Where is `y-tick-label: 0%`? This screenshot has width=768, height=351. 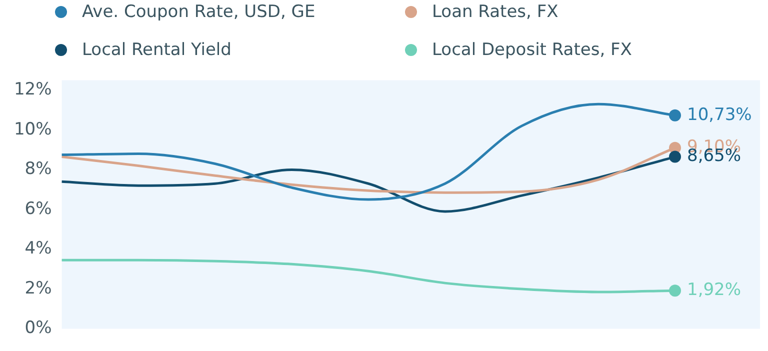 y-tick-label: 0% is located at coordinates (38, 328).